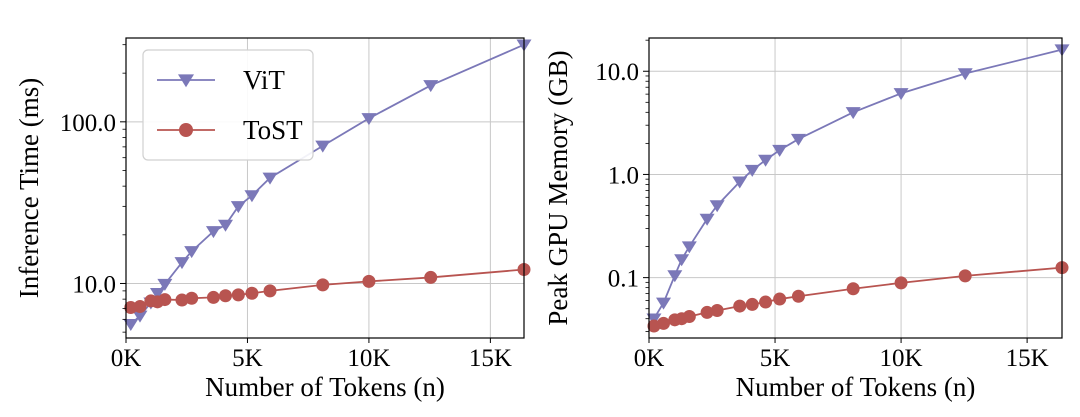 The width and height of the screenshot is (1080, 417). What do you see at coordinates (228, 105) in the screenshot?
I see `legend: ViT ToST` at bounding box center [228, 105].